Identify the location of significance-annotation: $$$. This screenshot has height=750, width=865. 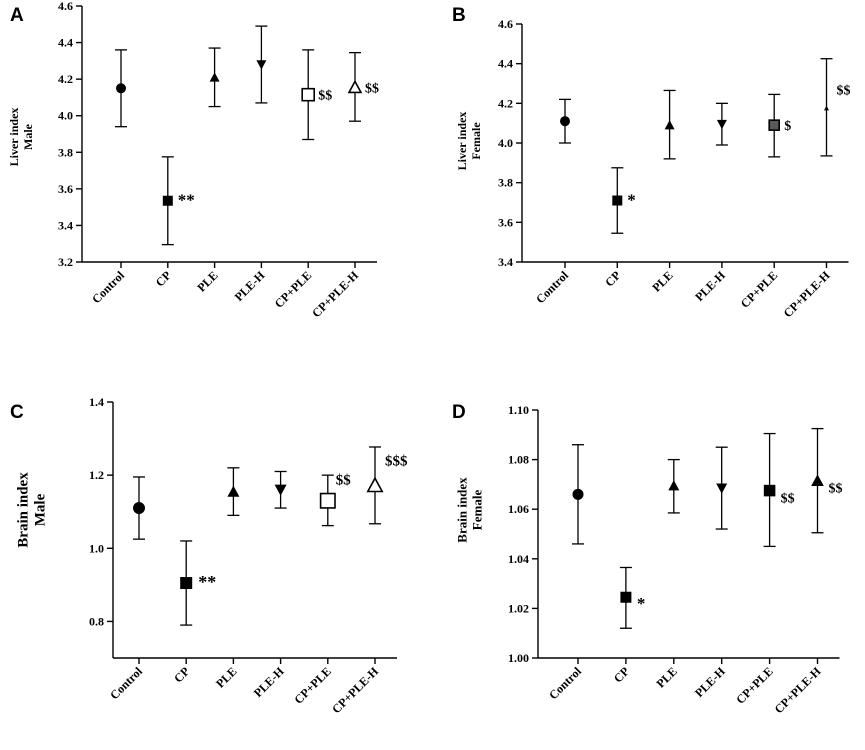
(396, 461).